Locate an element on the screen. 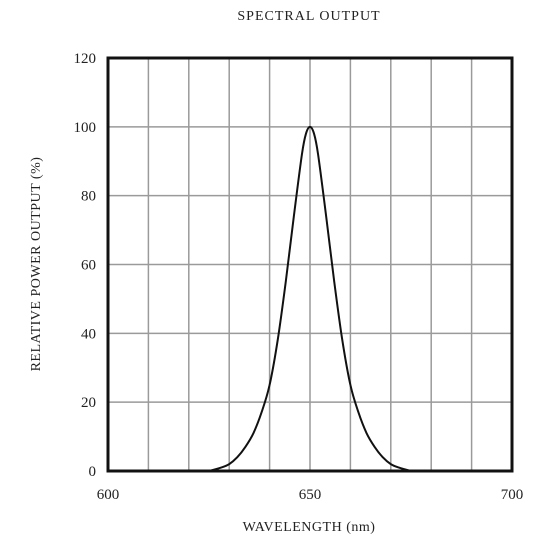 This screenshot has width=541, height=541. y-axis-label: RELATIVE POWER OUTPUT (%) is located at coordinates (36, 264).